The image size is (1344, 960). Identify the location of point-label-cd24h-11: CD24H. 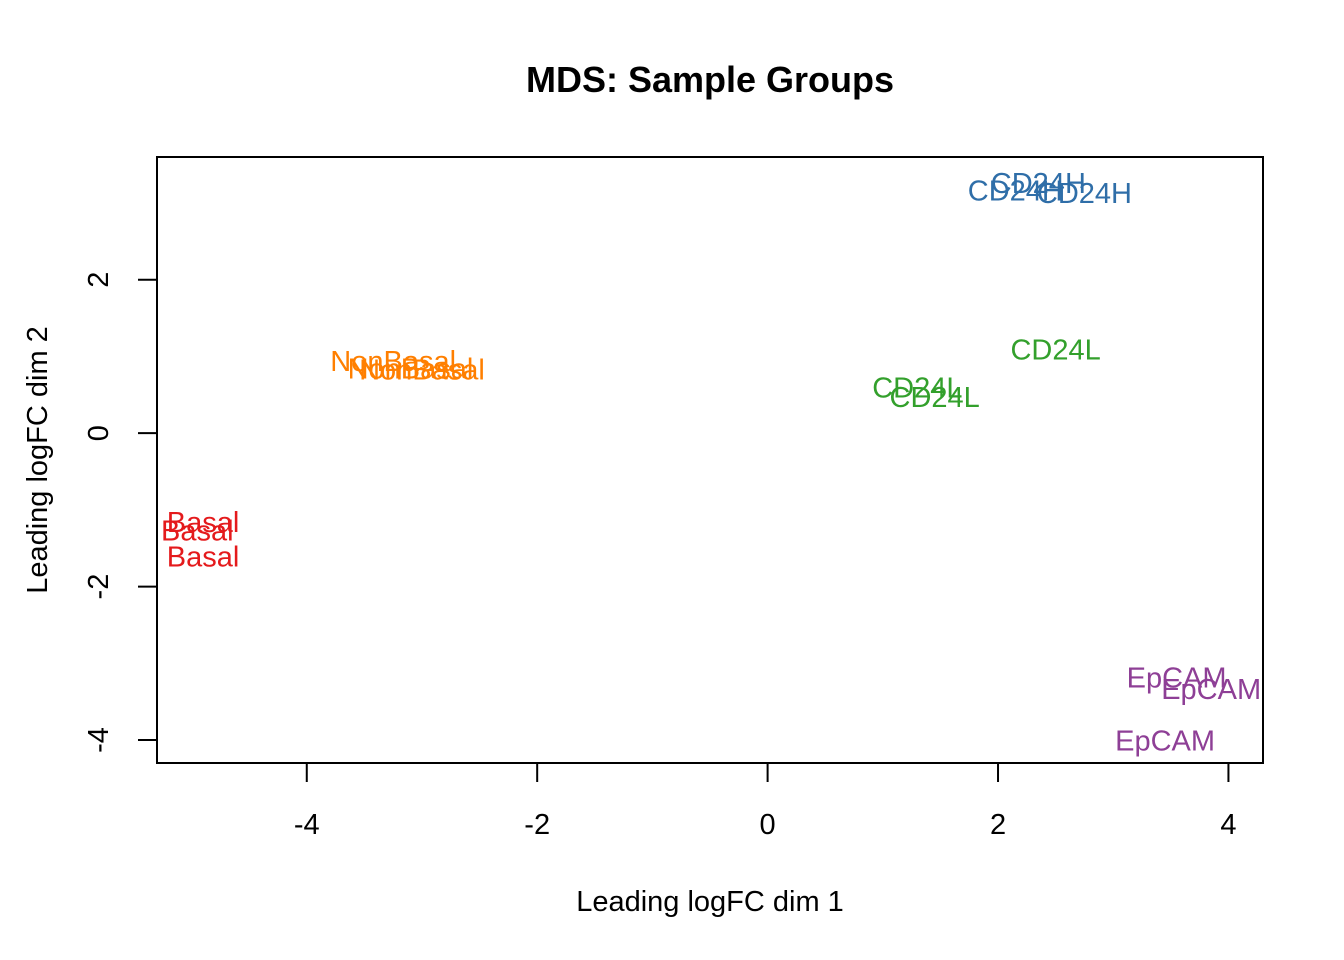
(1084, 194).